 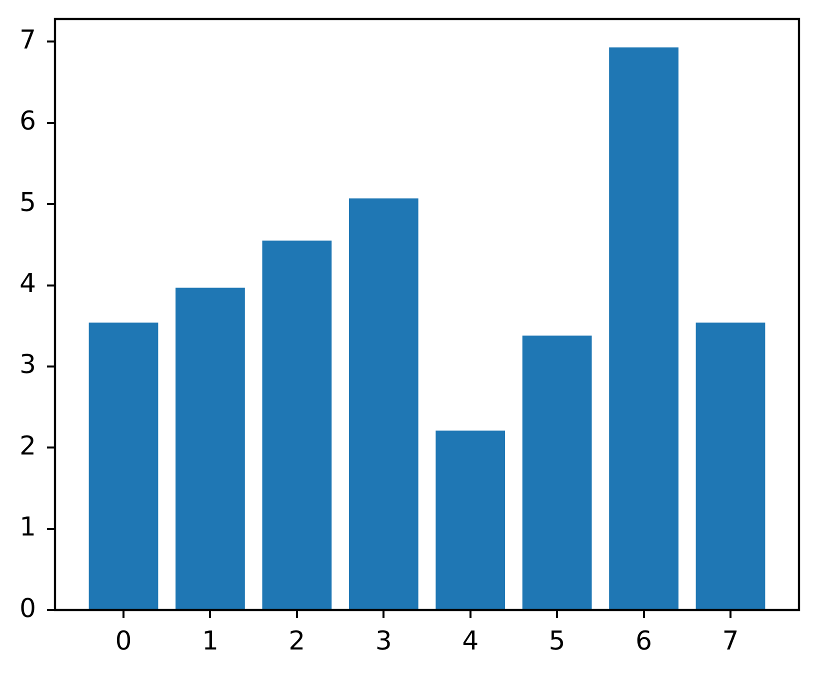 What do you see at coordinates (644, 641) in the screenshot?
I see `x-tick-label: 6` at bounding box center [644, 641].